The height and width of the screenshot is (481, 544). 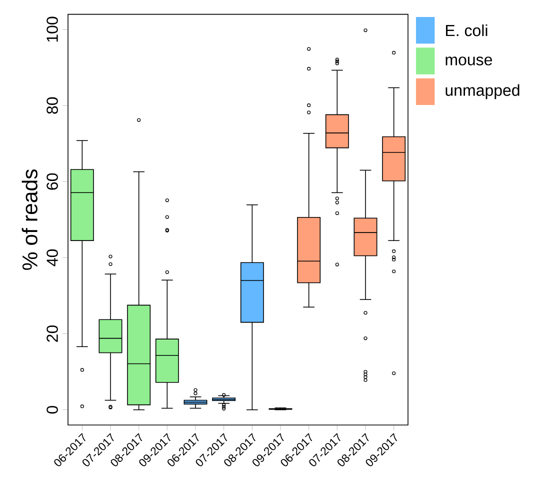 I want to click on y-tick-label: 100, so click(x=52, y=29).